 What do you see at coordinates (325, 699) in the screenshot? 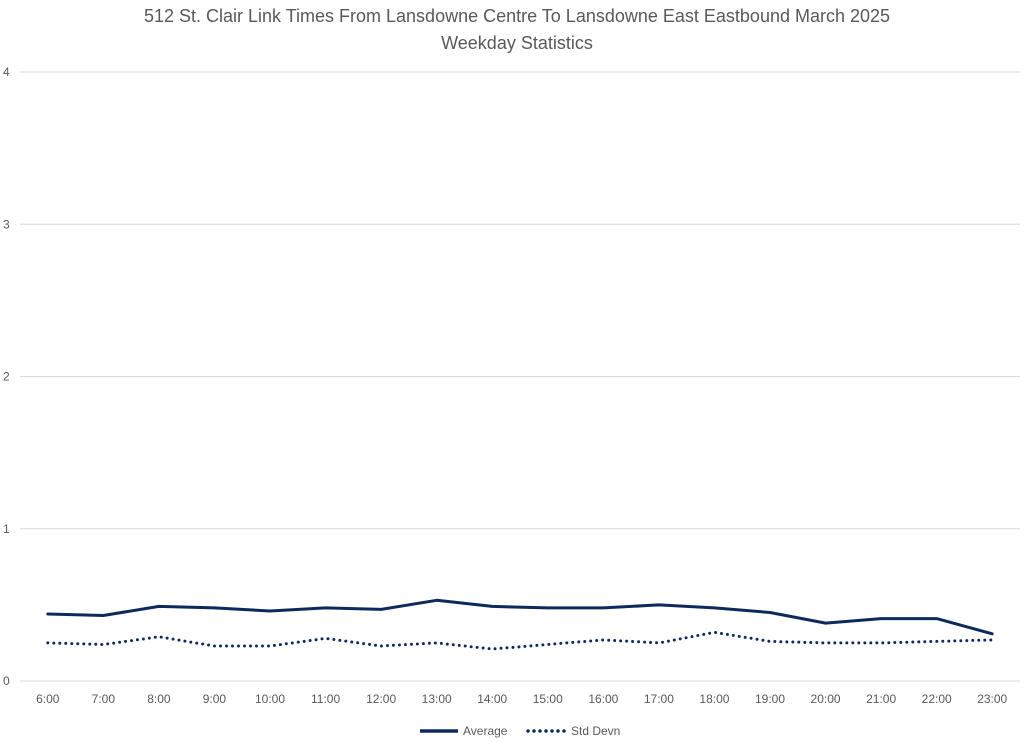
I see `x-tick-label: 11:00` at bounding box center [325, 699].